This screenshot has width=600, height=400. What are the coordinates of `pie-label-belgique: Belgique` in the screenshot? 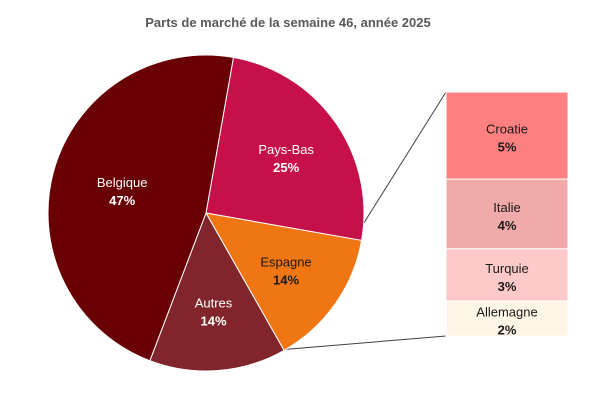 It's located at (122, 182).